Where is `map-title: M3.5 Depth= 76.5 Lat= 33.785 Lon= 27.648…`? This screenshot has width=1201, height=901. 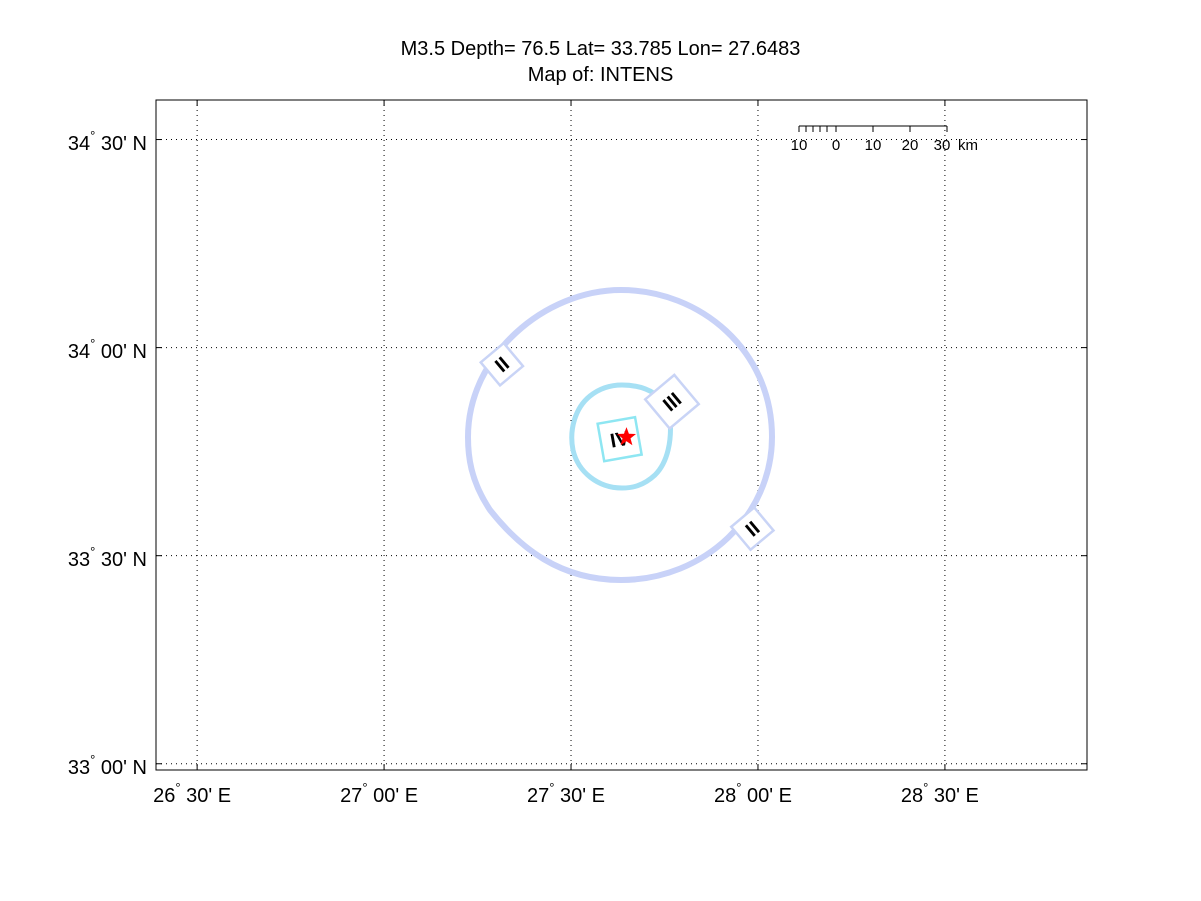 map-title: M3.5 Depth= 76.5 Lat= 33.785 Lon= 27.648… is located at coordinates (600, 49).